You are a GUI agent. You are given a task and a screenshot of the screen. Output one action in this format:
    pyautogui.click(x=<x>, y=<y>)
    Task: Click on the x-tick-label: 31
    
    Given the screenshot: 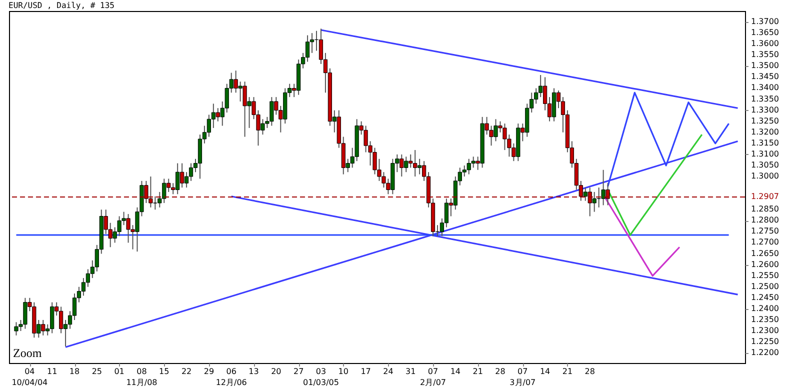 What is the action you would take?
    pyautogui.click(x=411, y=371)
    